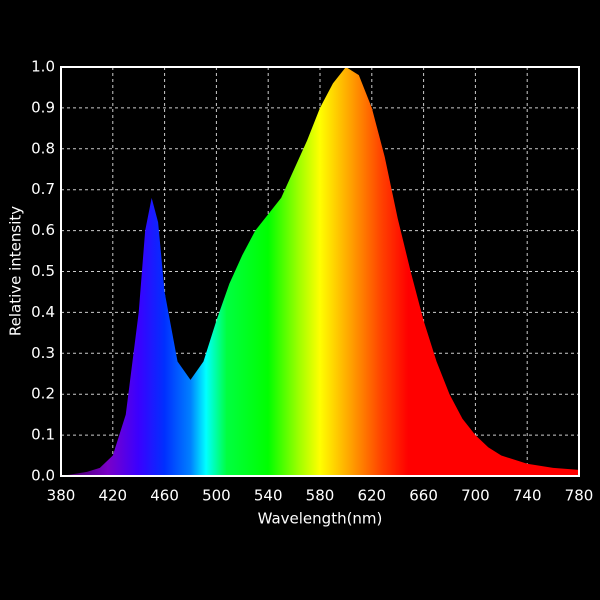 This screenshot has width=600, height=600. Describe the element at coordinates (43, 353) in the screenshot. I see `y-tick-label: 0.3` at that location.